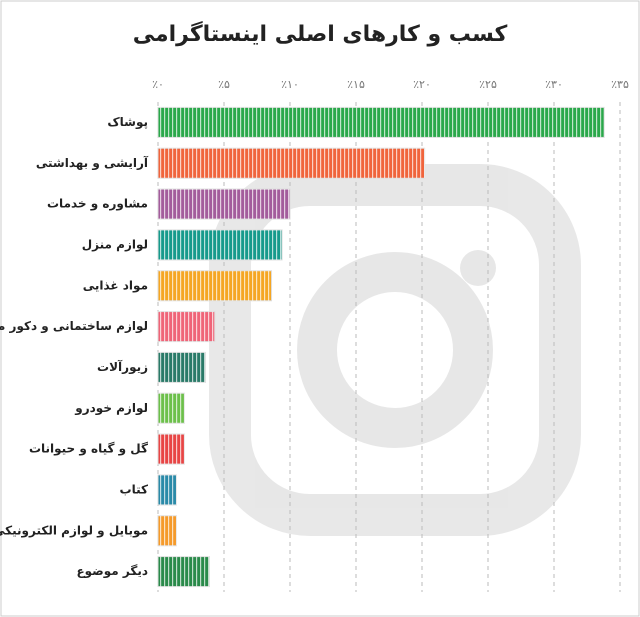  I want to click on y-tick-label: مشاوره و خدمات, so click(97, 204).